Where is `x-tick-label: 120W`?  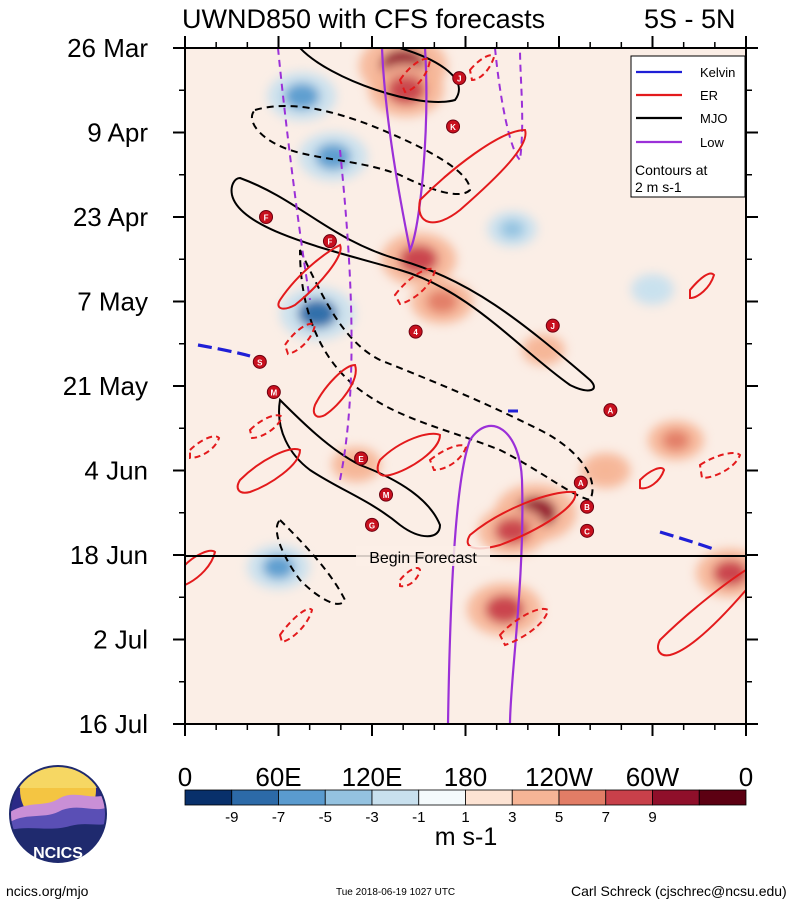
x-tick-label: 120W is located at coordinates (559, 777).